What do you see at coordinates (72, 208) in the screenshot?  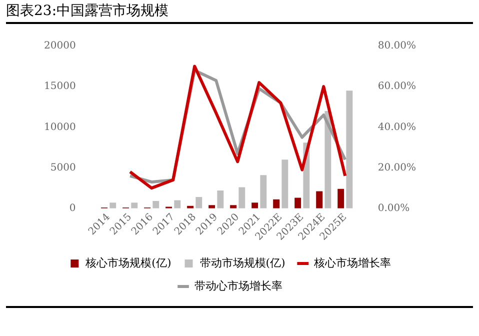 I see `y-tick-label: 0` at bounding box center [72, 208].